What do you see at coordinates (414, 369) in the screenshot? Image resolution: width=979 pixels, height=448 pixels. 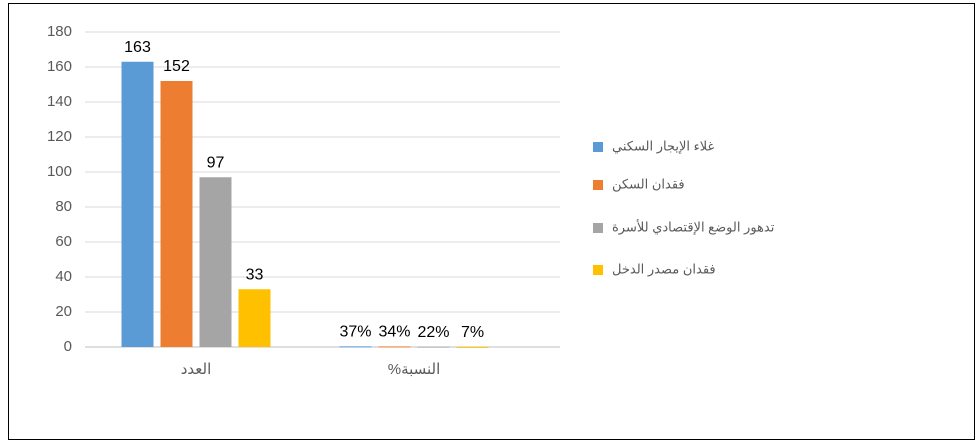 I see `x-tick-label: %النسبة` at bounding box center [414, 369].